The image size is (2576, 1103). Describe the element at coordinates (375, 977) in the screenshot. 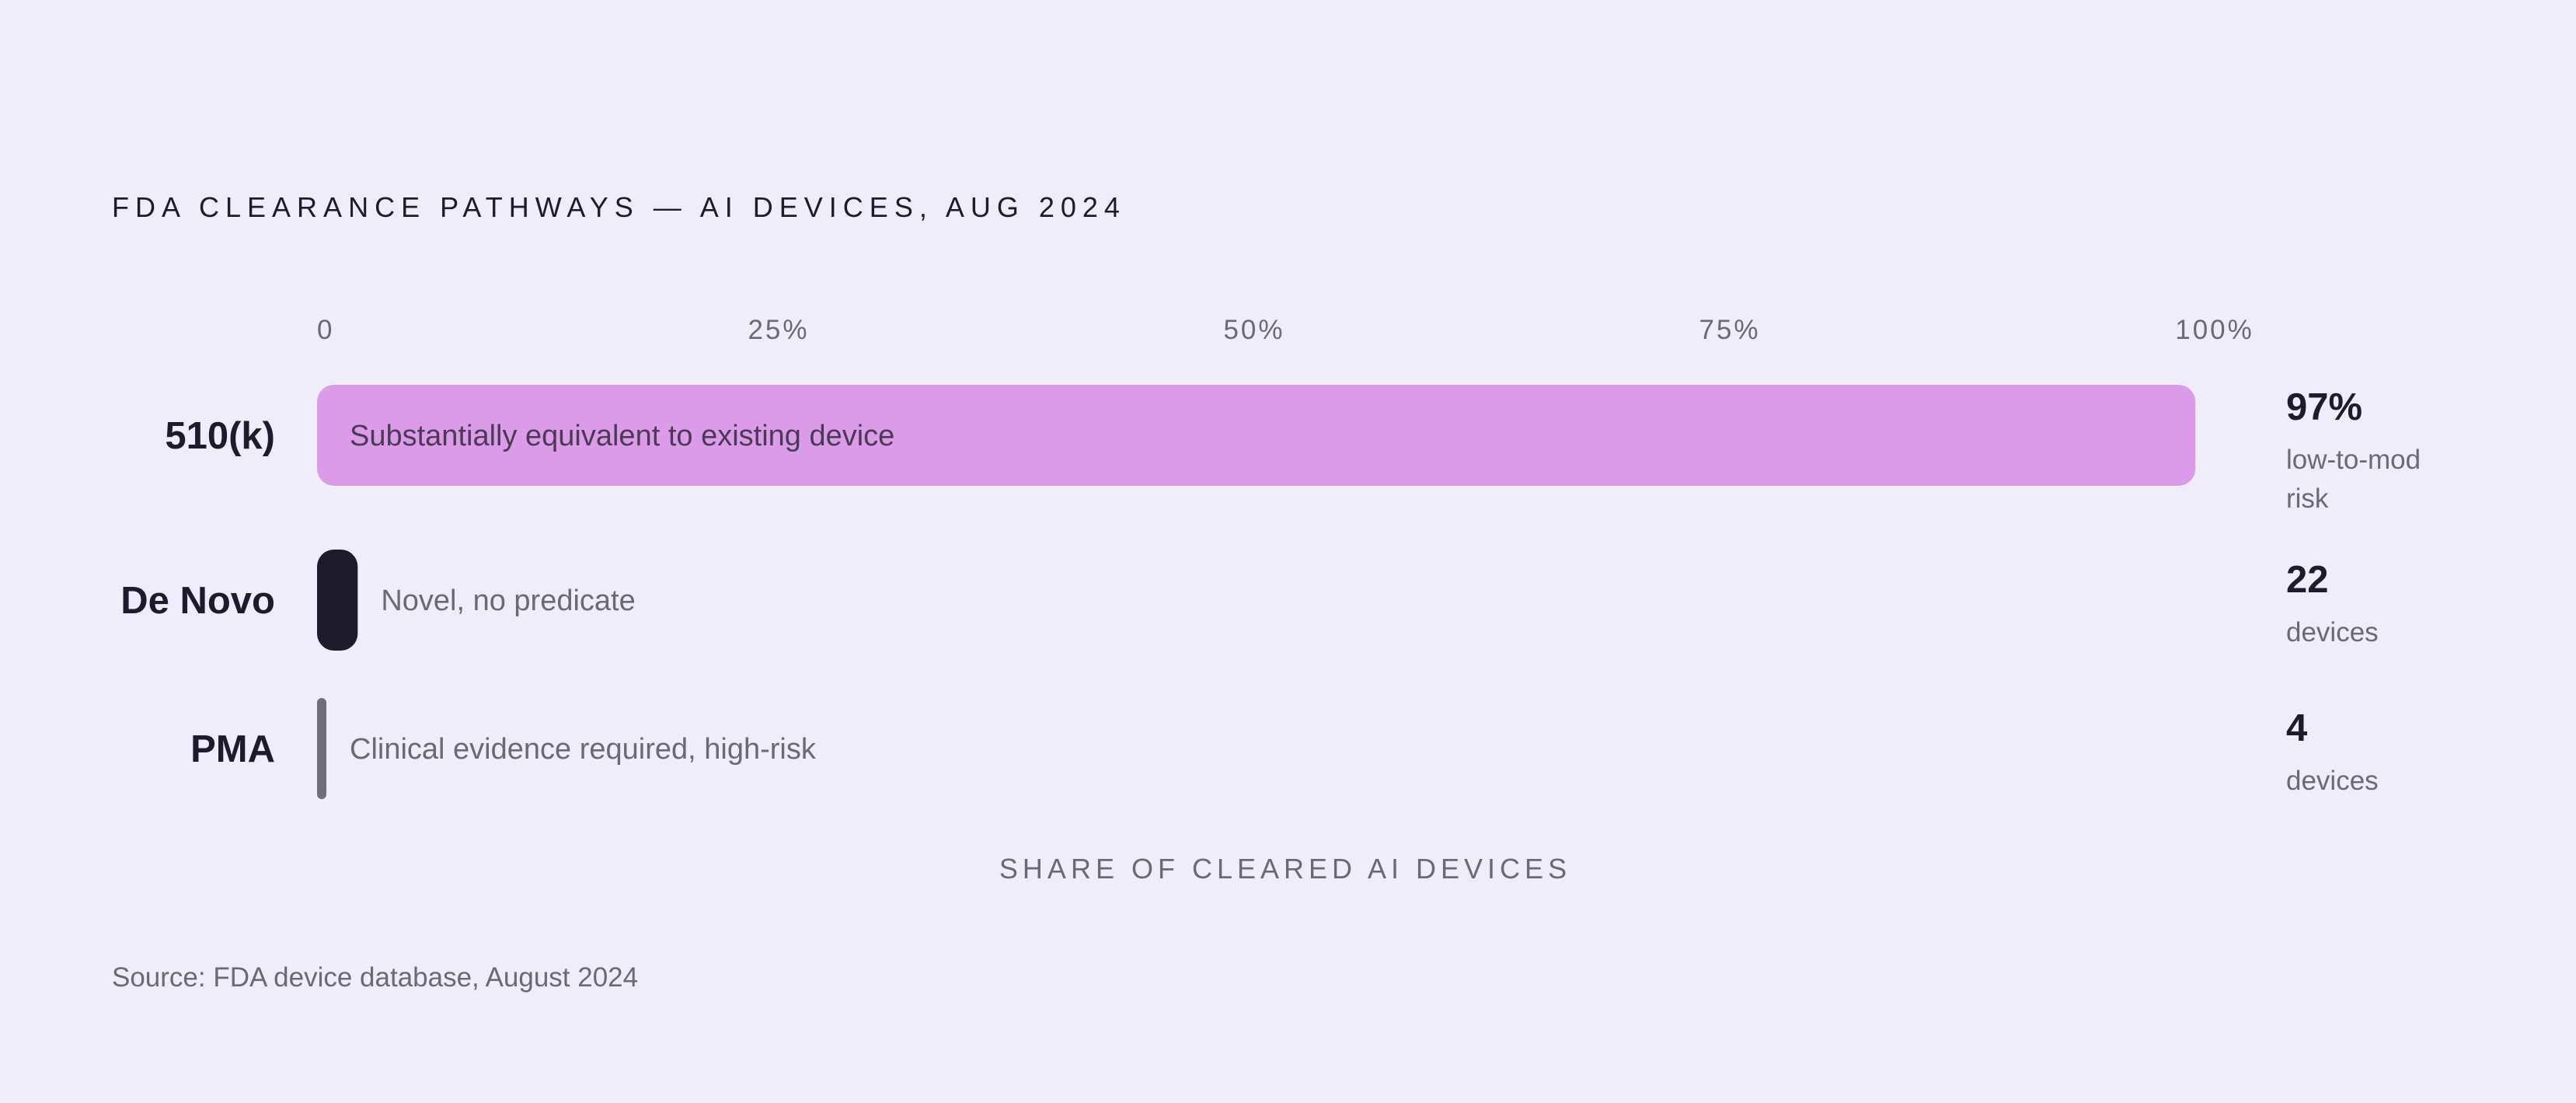

I see `source-note: Source: FDA device database, August 2024` at that location.